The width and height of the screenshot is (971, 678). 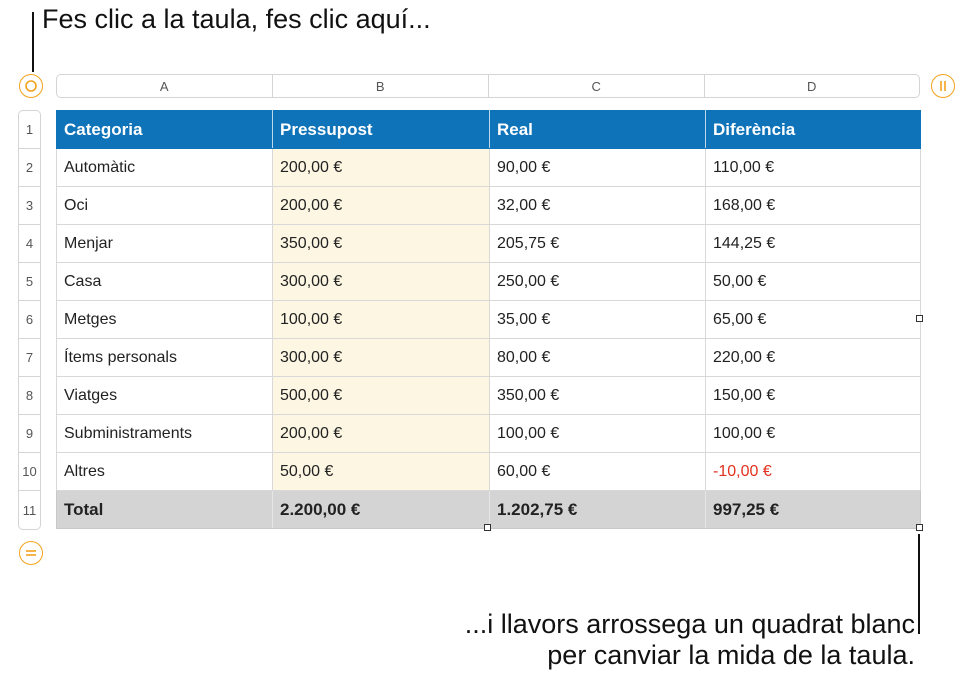 What do you see at coordinates (597, 509) in the screenshot?
I see `total-actual-cell: 1.202,75 €` at bounding box center [597, 509].